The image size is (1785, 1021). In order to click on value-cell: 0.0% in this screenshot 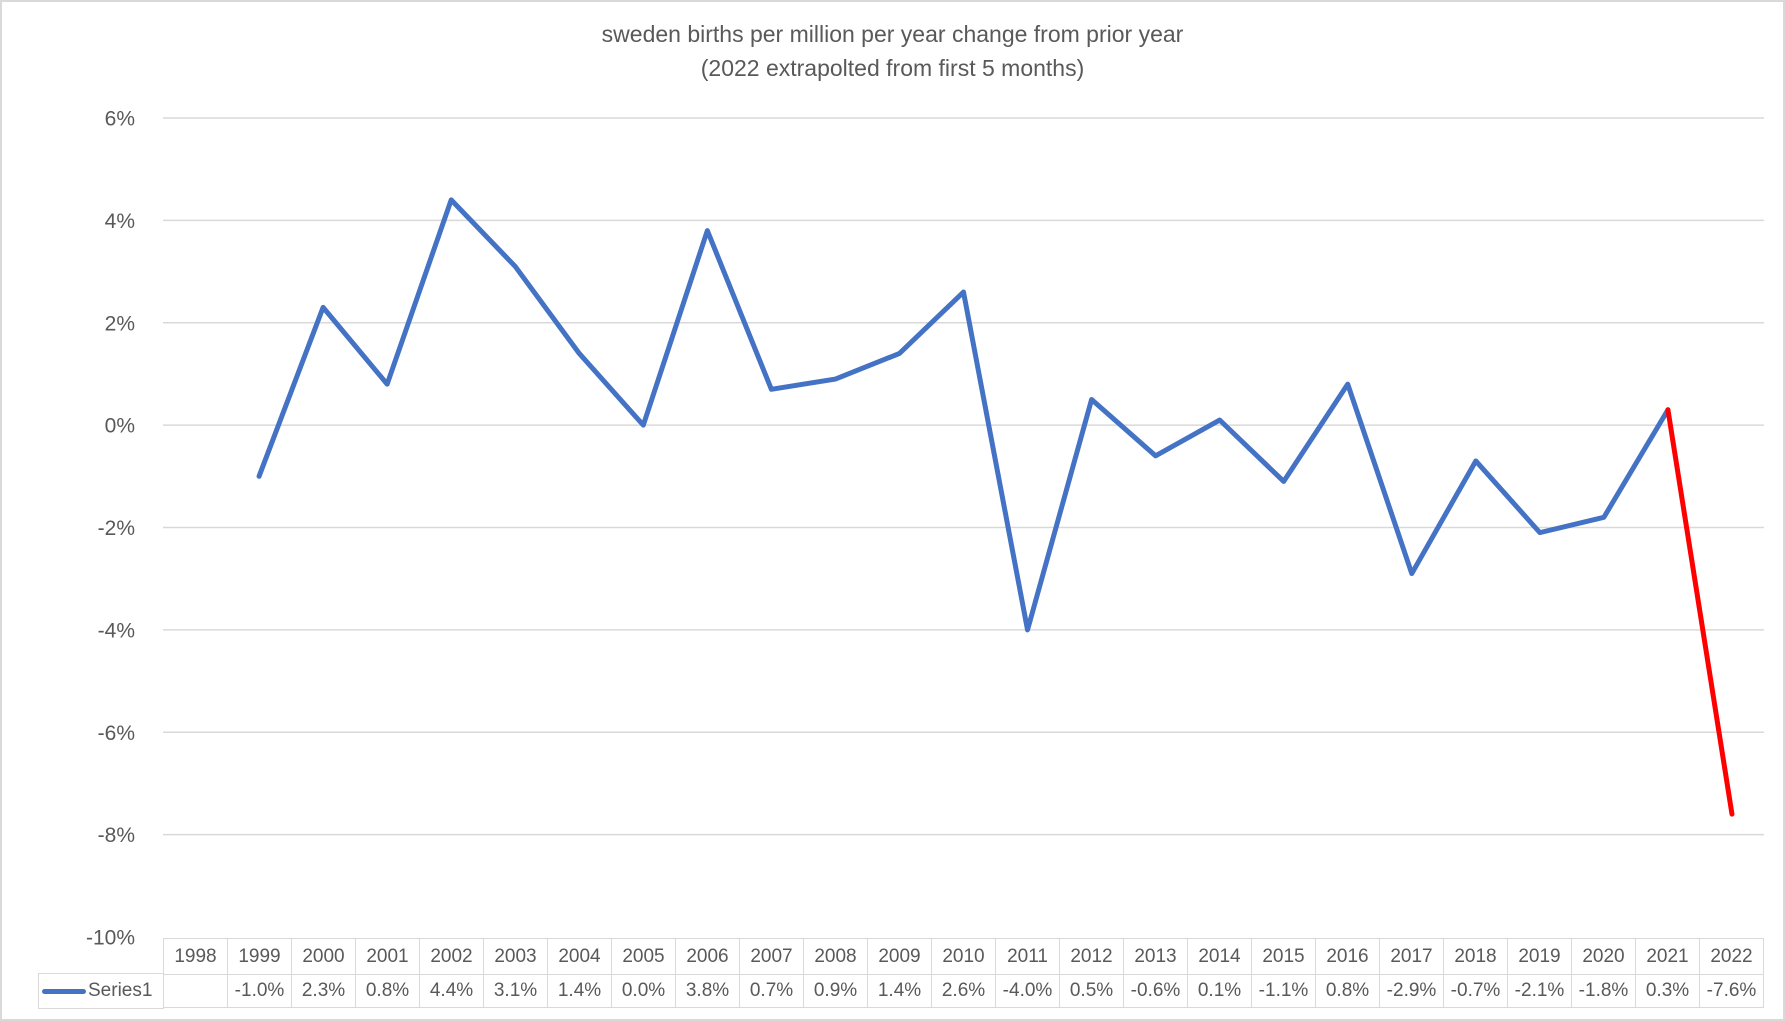, I will do `click(644, 991)`.